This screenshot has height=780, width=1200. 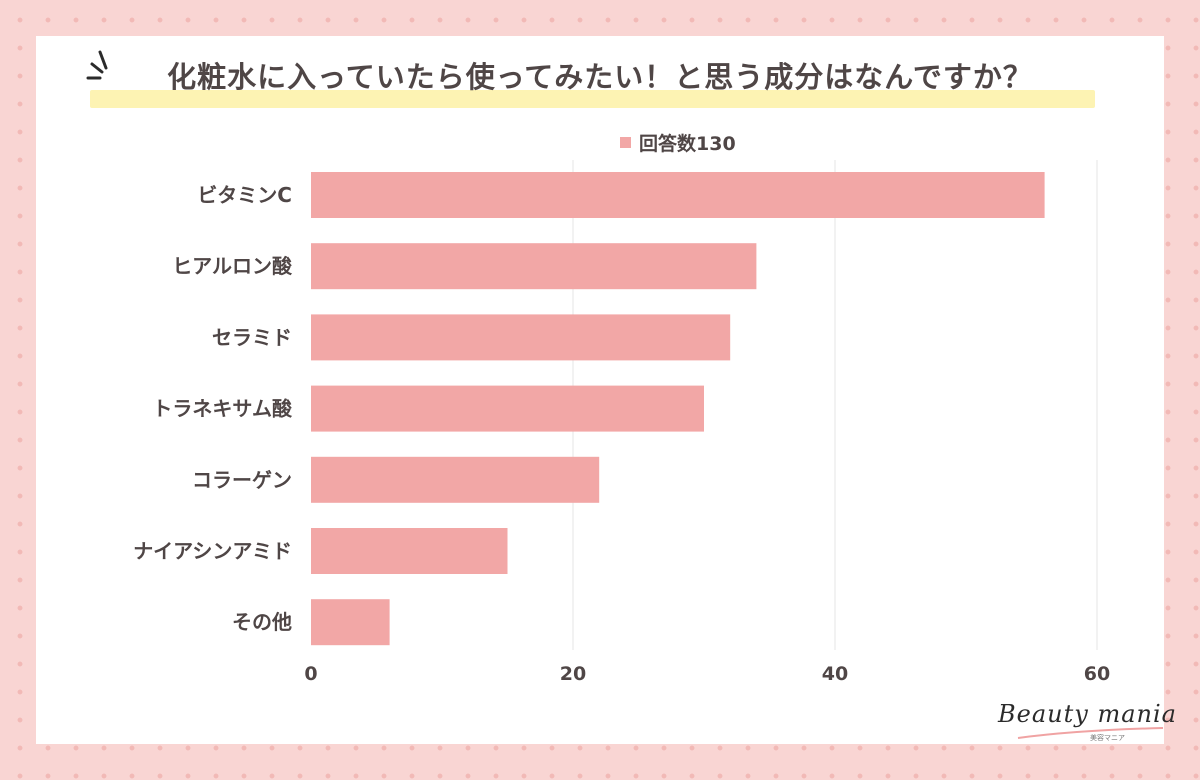 What do you see at coordinates (232, 266) in the screenshot?
I see `category-label: ヒアルロン酸` at bounding box center [232, 266].